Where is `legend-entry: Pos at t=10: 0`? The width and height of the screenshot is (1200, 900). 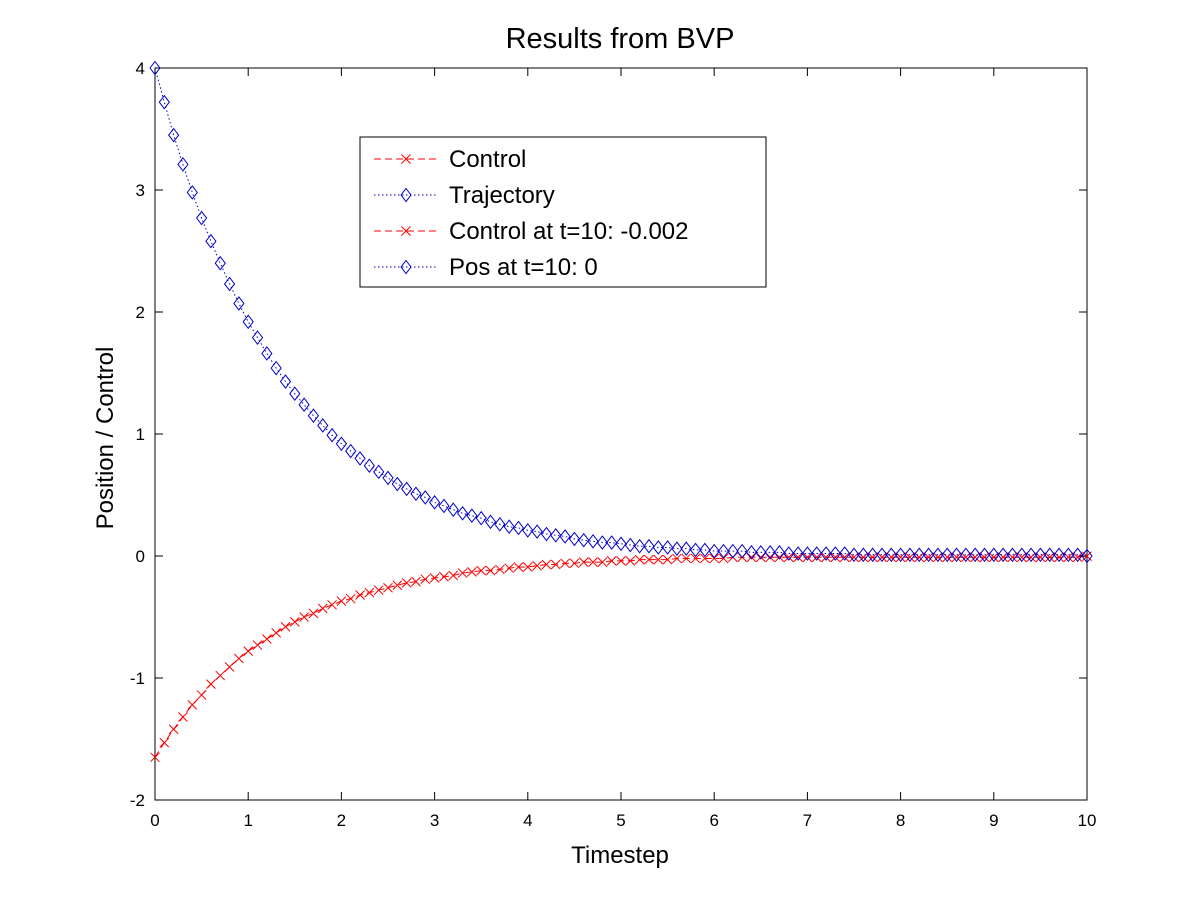 legend-entry: Pos at t=10: 0 is located at coordinates (486, 267).